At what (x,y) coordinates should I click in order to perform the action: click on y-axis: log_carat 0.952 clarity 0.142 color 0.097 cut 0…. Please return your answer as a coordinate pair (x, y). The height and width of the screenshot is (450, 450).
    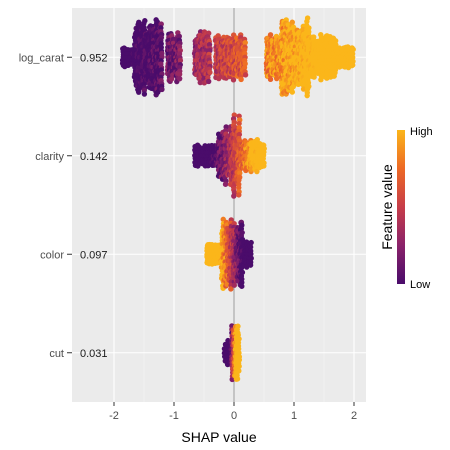
    Looking at the image, I should click on (63, 206).